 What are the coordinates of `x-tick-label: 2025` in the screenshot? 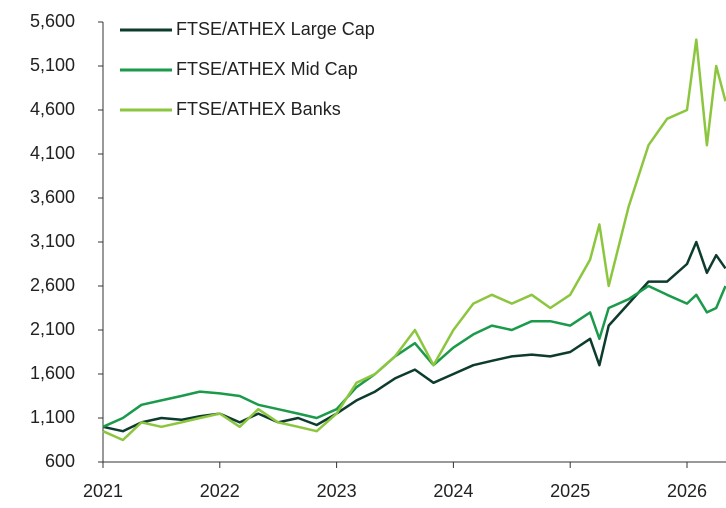 It's located at (570, 491).